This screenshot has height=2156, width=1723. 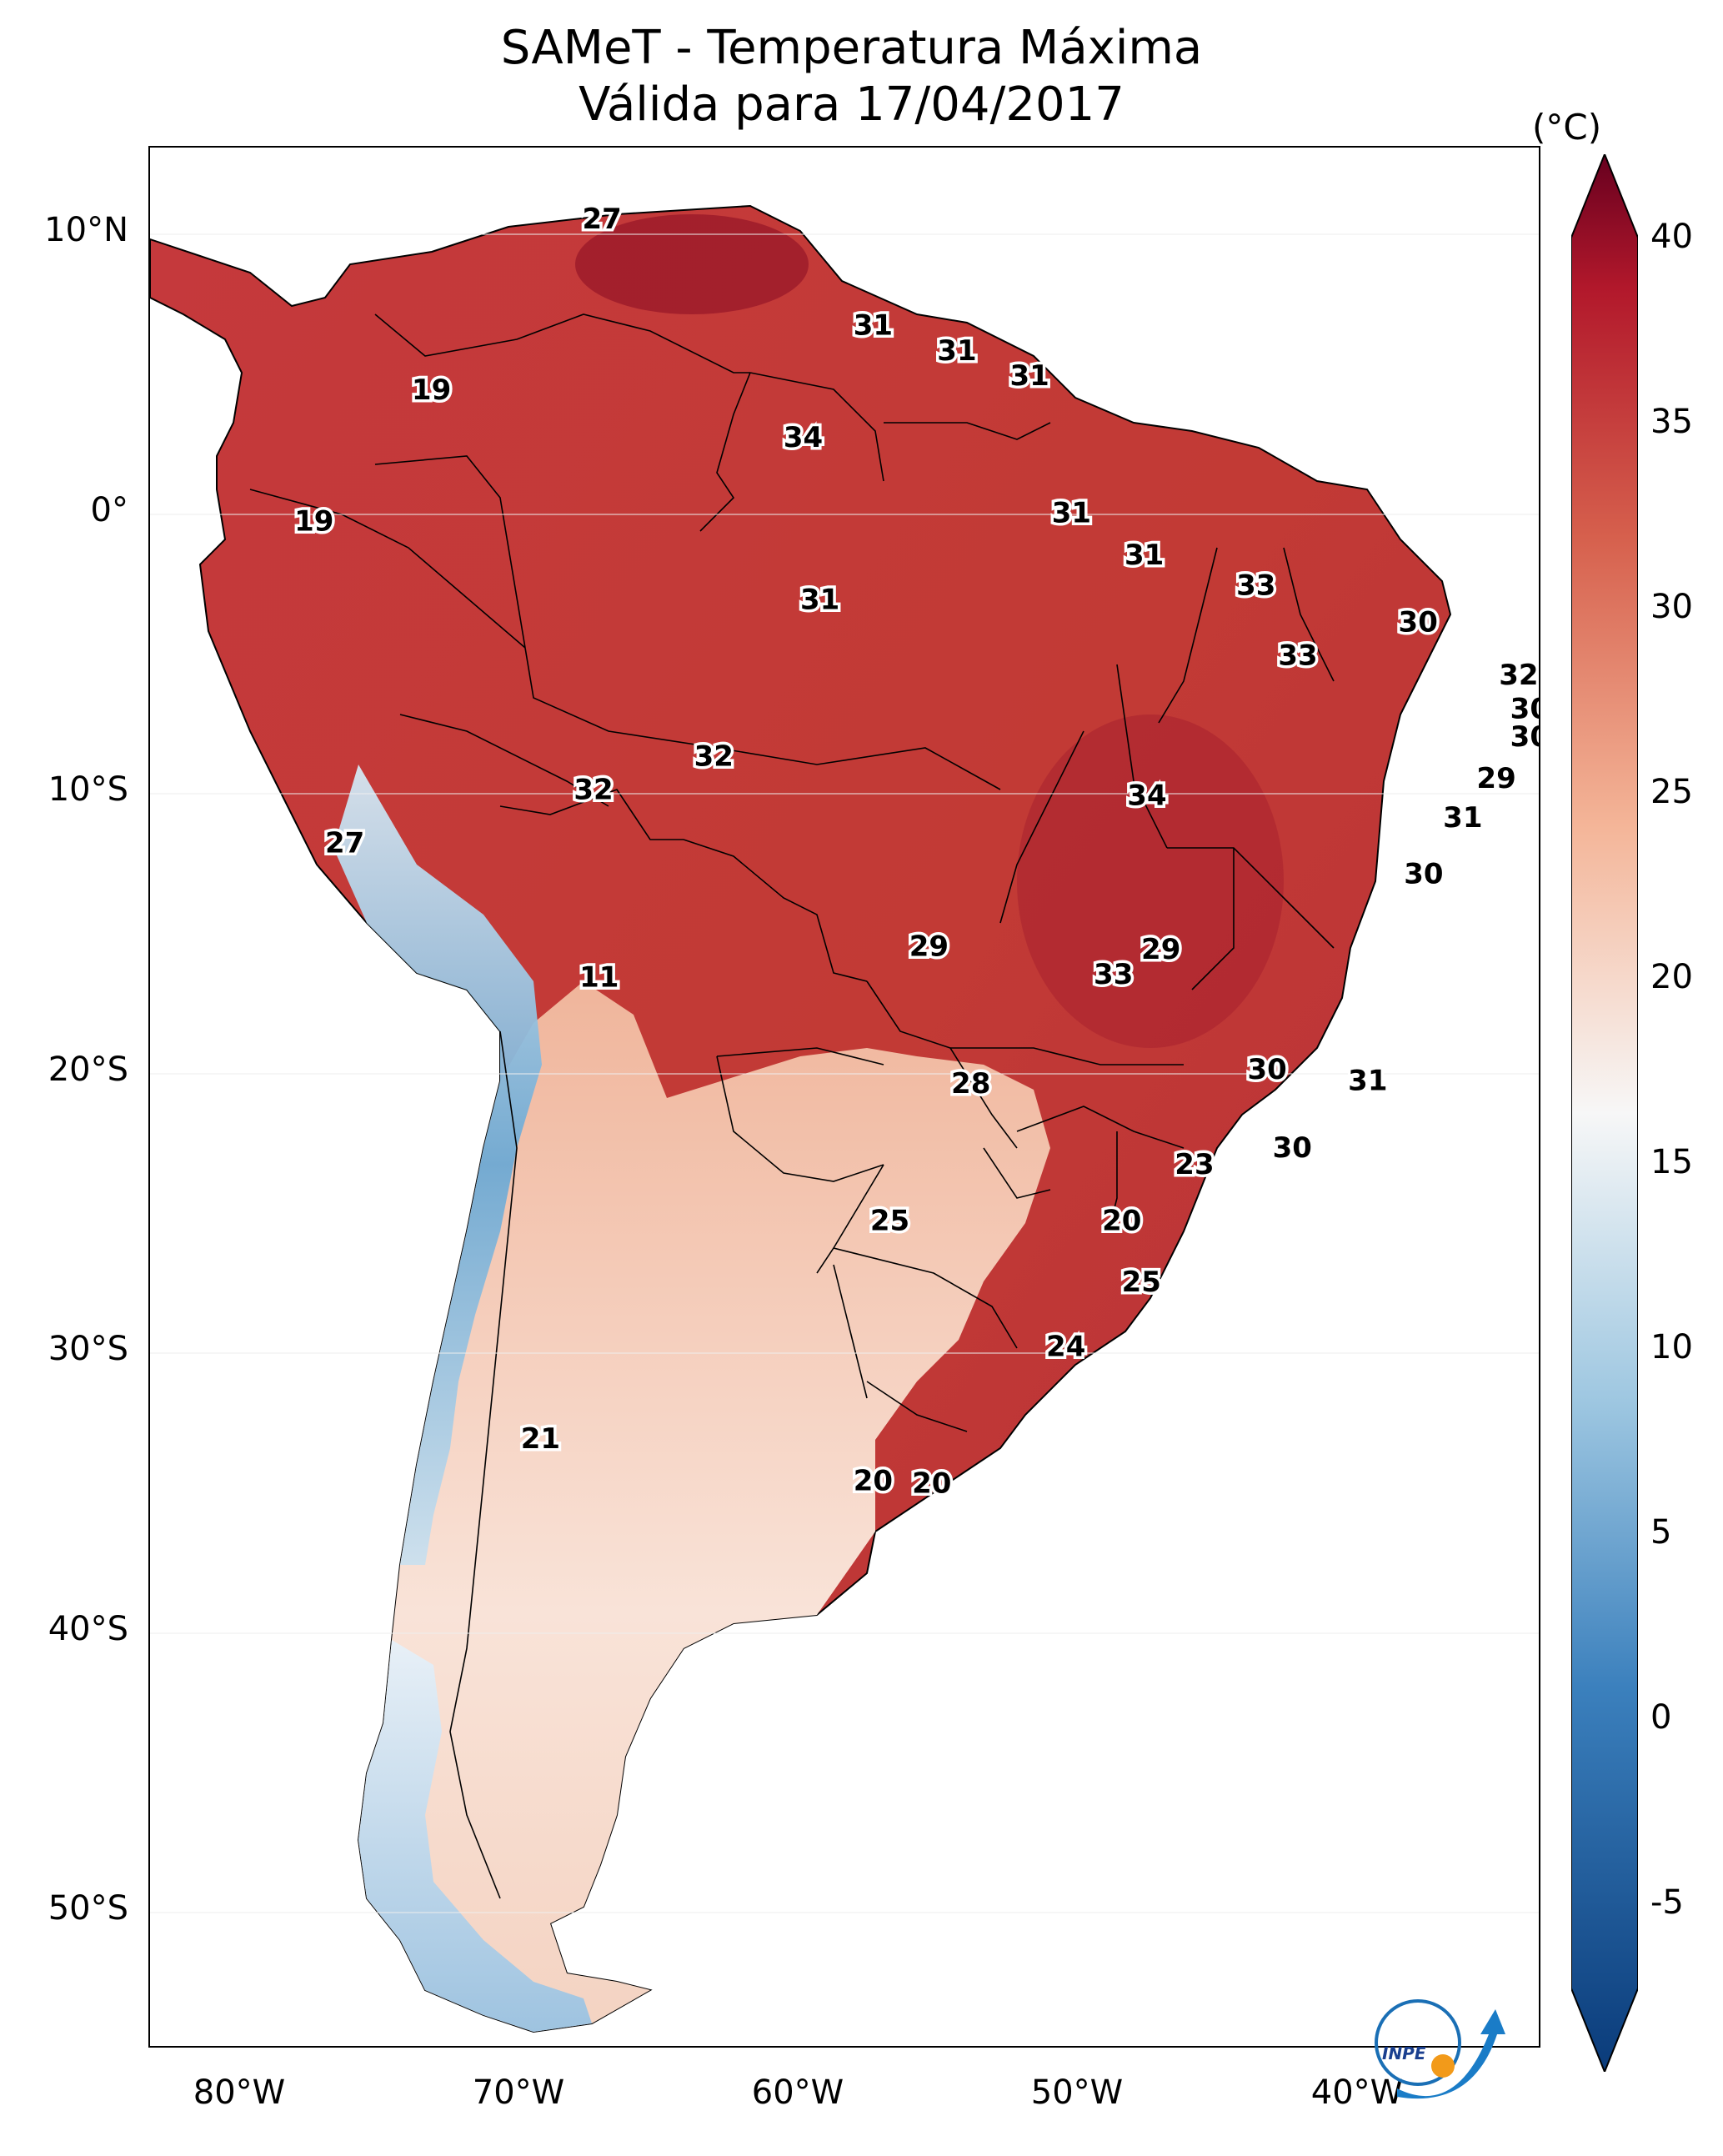 I want to click on colorbar-units: (°C), so click(x=1567, y=128).